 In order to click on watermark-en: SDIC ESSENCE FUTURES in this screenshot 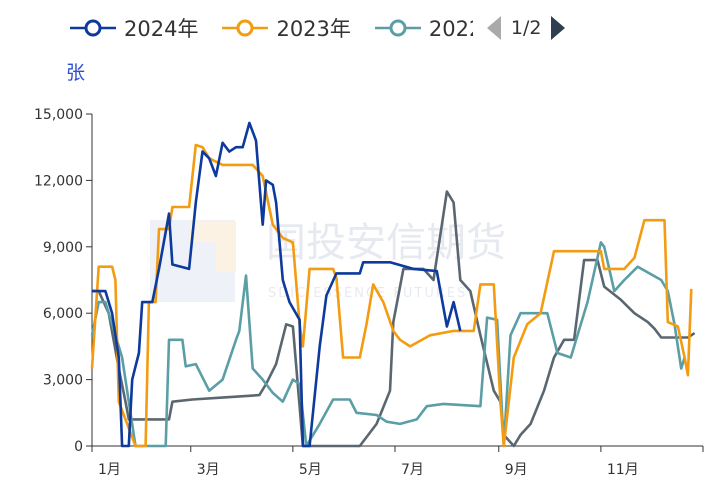, I will do `click(367, 293)`.